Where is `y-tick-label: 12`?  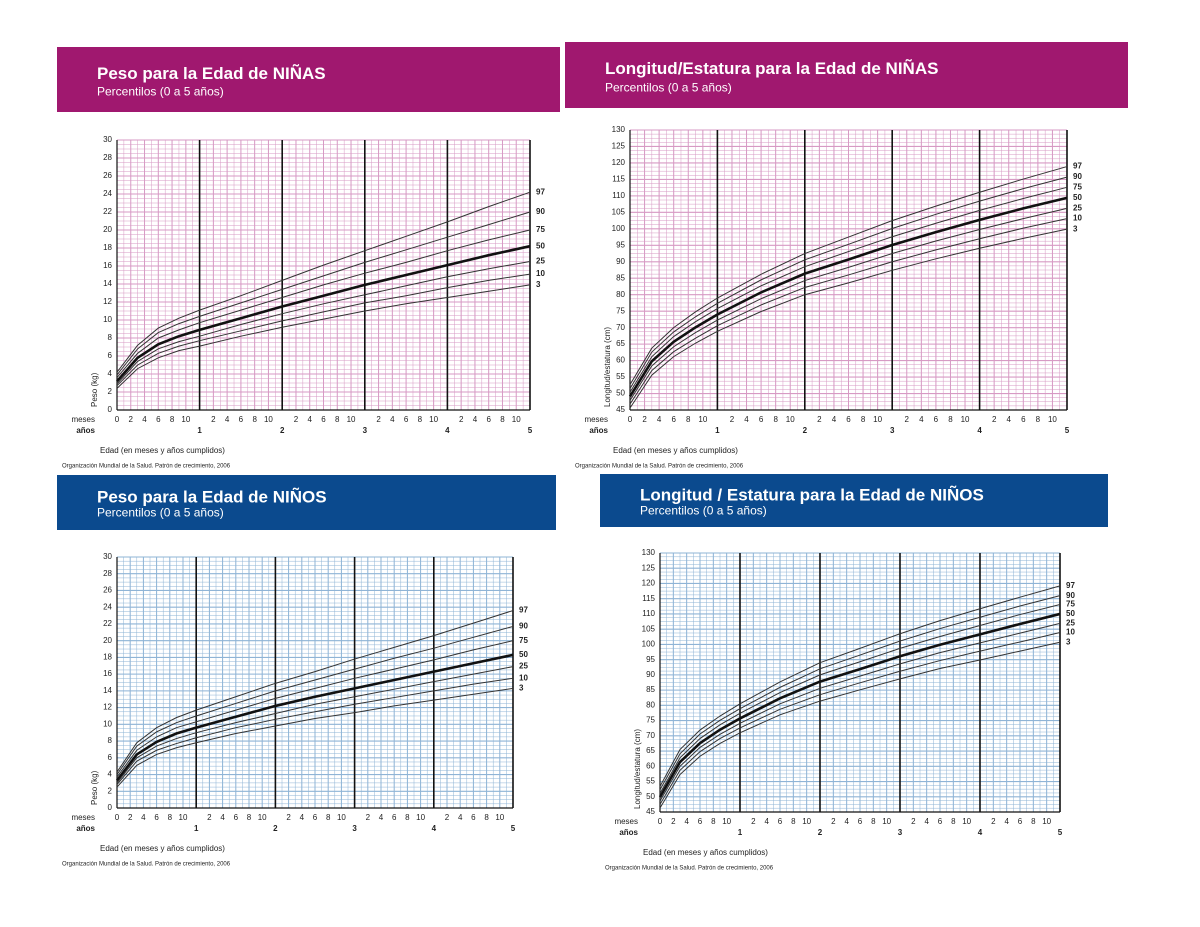
y-tick-label: 12 is located at coordinates (107, 301).